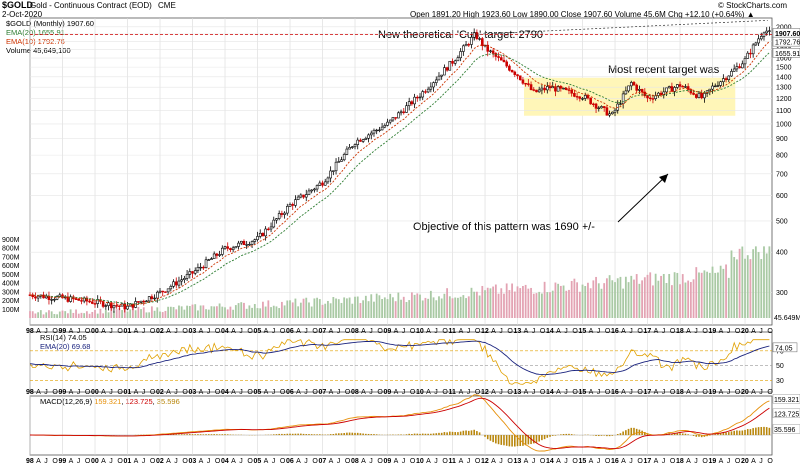  What do you see at coordinates (461, 35) in the screenshot?
I see `annotation-cup-target: New theoretical 'Cup' target: 2790` at bounding box center [461, 35].